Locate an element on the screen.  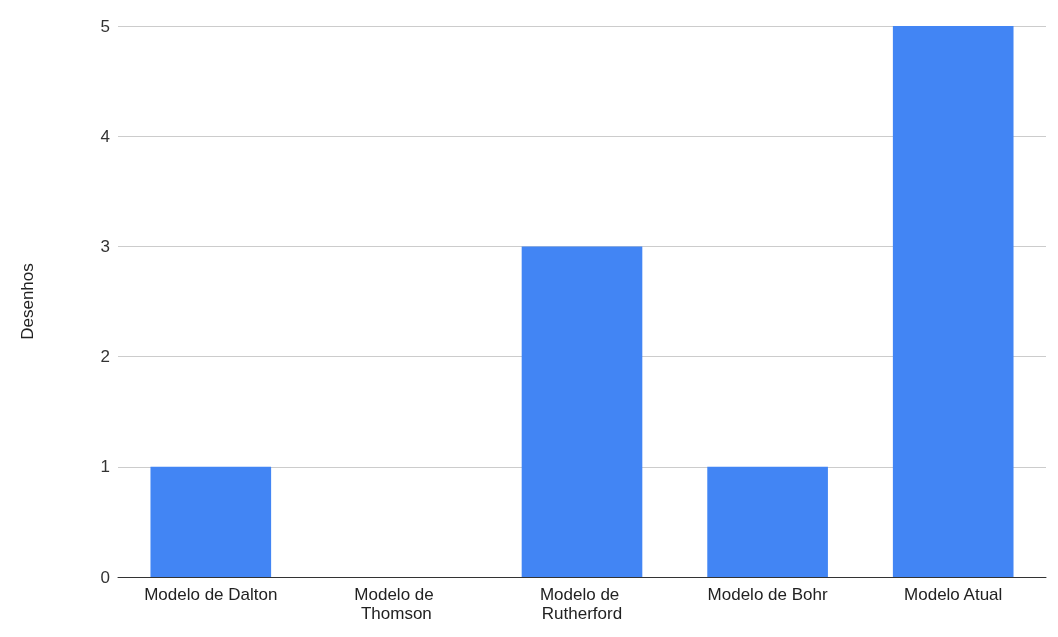
x-tick-label: Modelo de Thomson is located at coordinates (396, 604).